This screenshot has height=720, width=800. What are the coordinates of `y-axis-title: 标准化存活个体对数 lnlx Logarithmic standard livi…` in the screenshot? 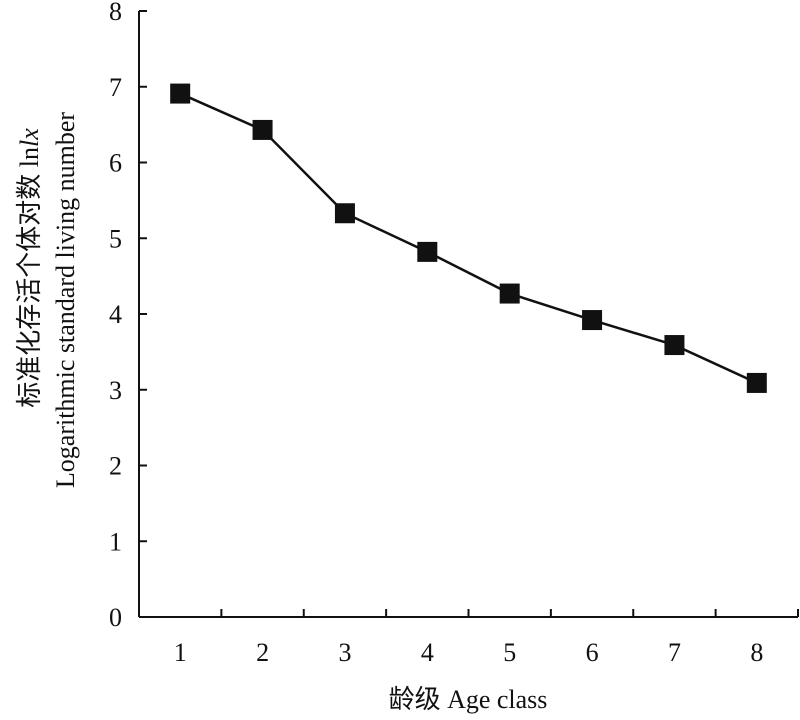 It's located at (47, 300).